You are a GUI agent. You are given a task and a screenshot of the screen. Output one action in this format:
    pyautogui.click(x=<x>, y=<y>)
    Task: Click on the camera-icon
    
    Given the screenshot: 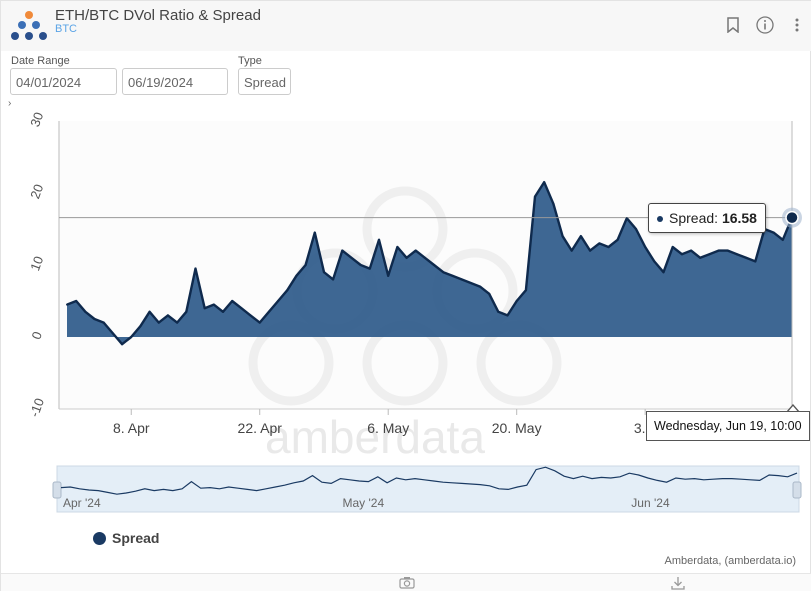 What is the action you would take?
    pyautogui.click(x=407, y=583)
    